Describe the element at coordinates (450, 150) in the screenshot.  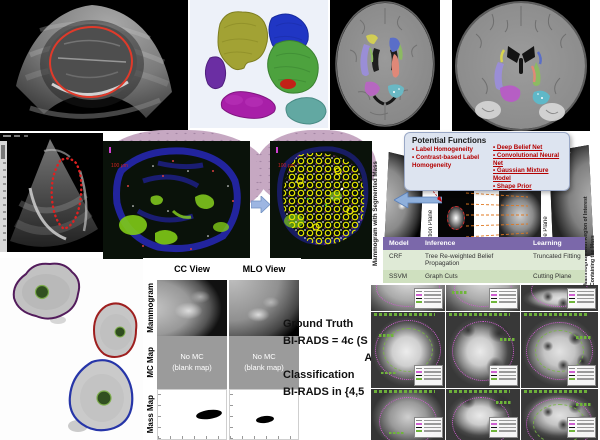
I see `list-item: Label Homogeneity` at that location.